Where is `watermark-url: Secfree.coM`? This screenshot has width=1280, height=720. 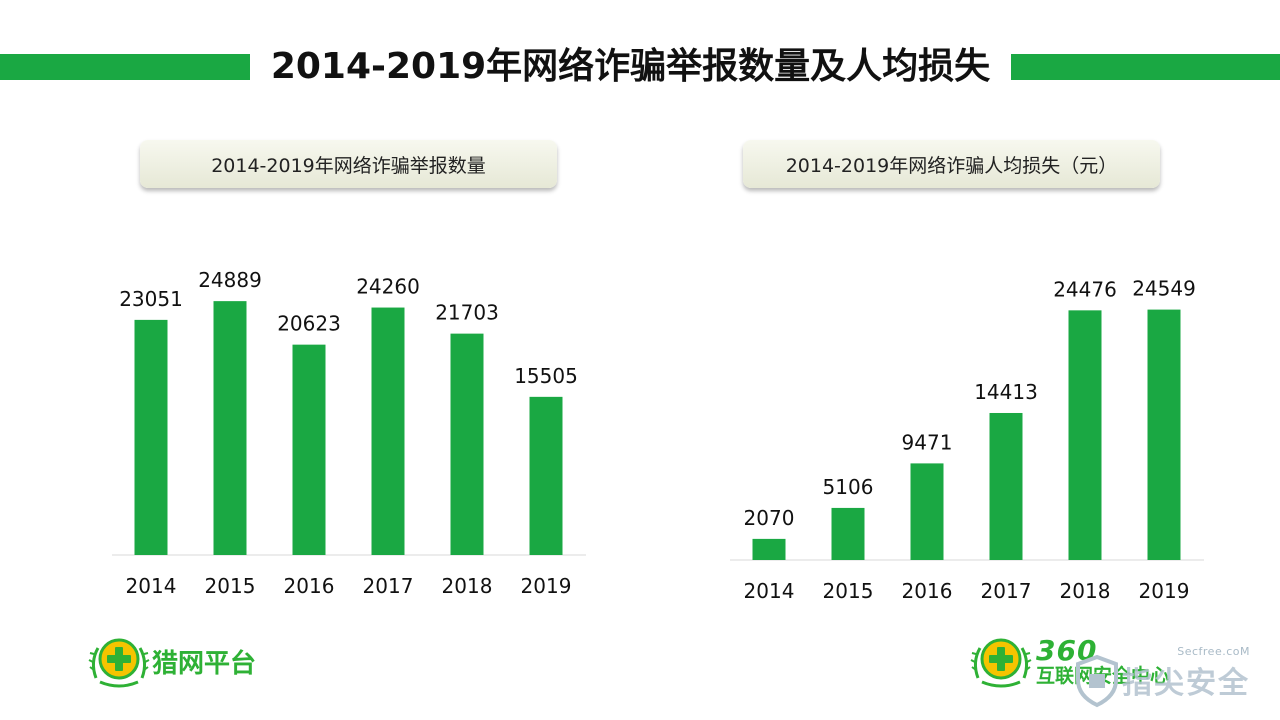 watermark-url: Secfree.coM is located at coordinates (1213, 651).